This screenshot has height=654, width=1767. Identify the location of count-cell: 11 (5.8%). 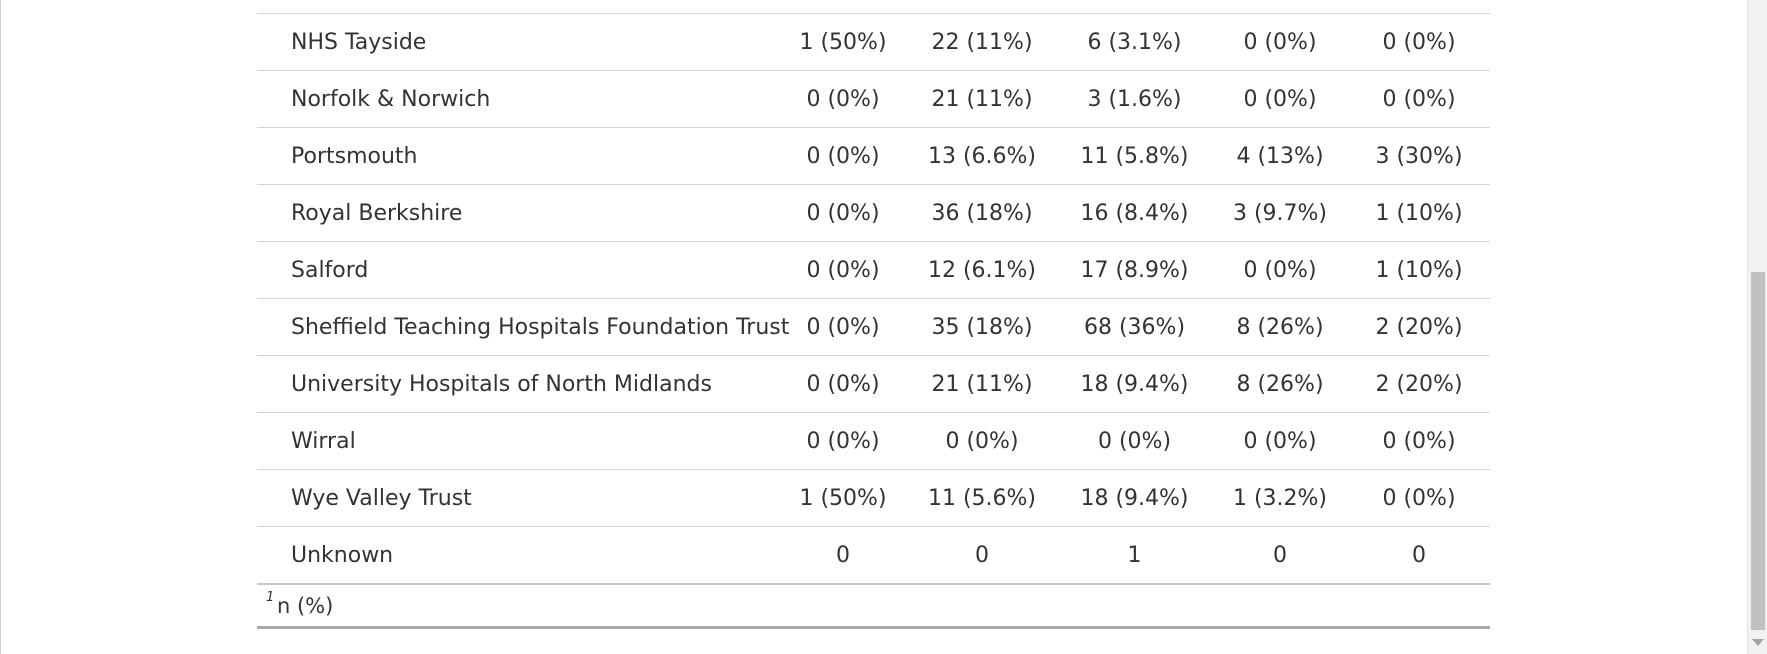
(1134, 156).